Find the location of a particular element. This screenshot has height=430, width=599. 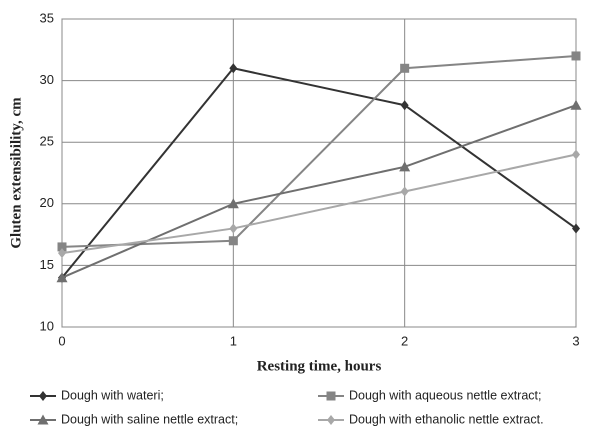

y-tick-label: 25 is located at coordinates (47, 141).